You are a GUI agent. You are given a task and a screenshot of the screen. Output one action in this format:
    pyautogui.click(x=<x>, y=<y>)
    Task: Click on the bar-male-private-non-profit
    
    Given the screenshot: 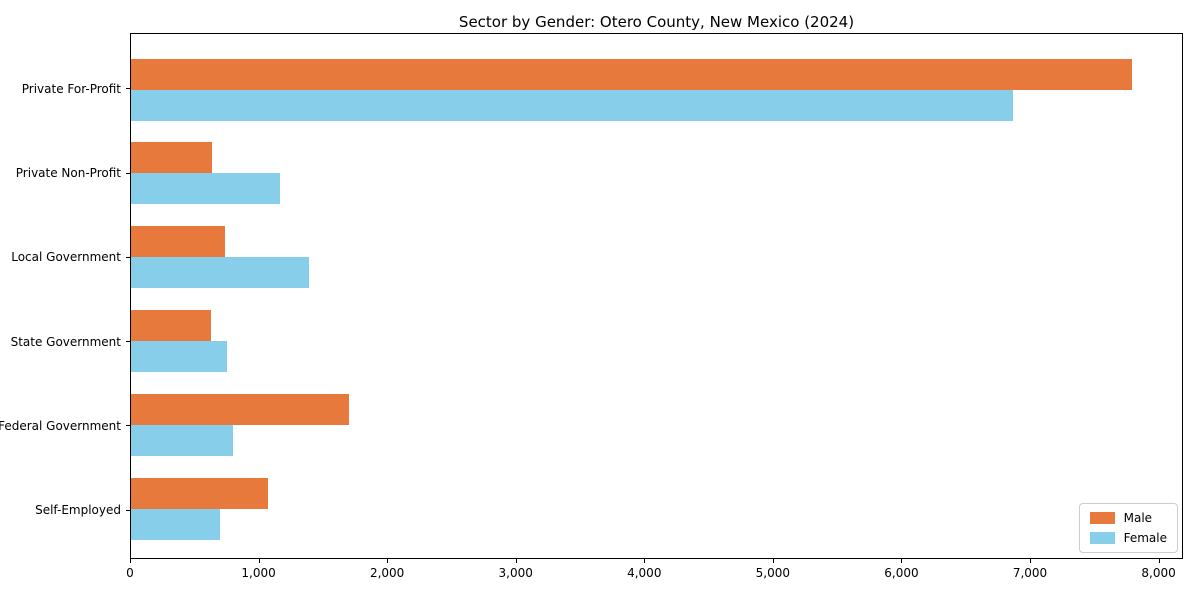 What is the action you would take?
    pyautogui.click(x=171, y=158)
    